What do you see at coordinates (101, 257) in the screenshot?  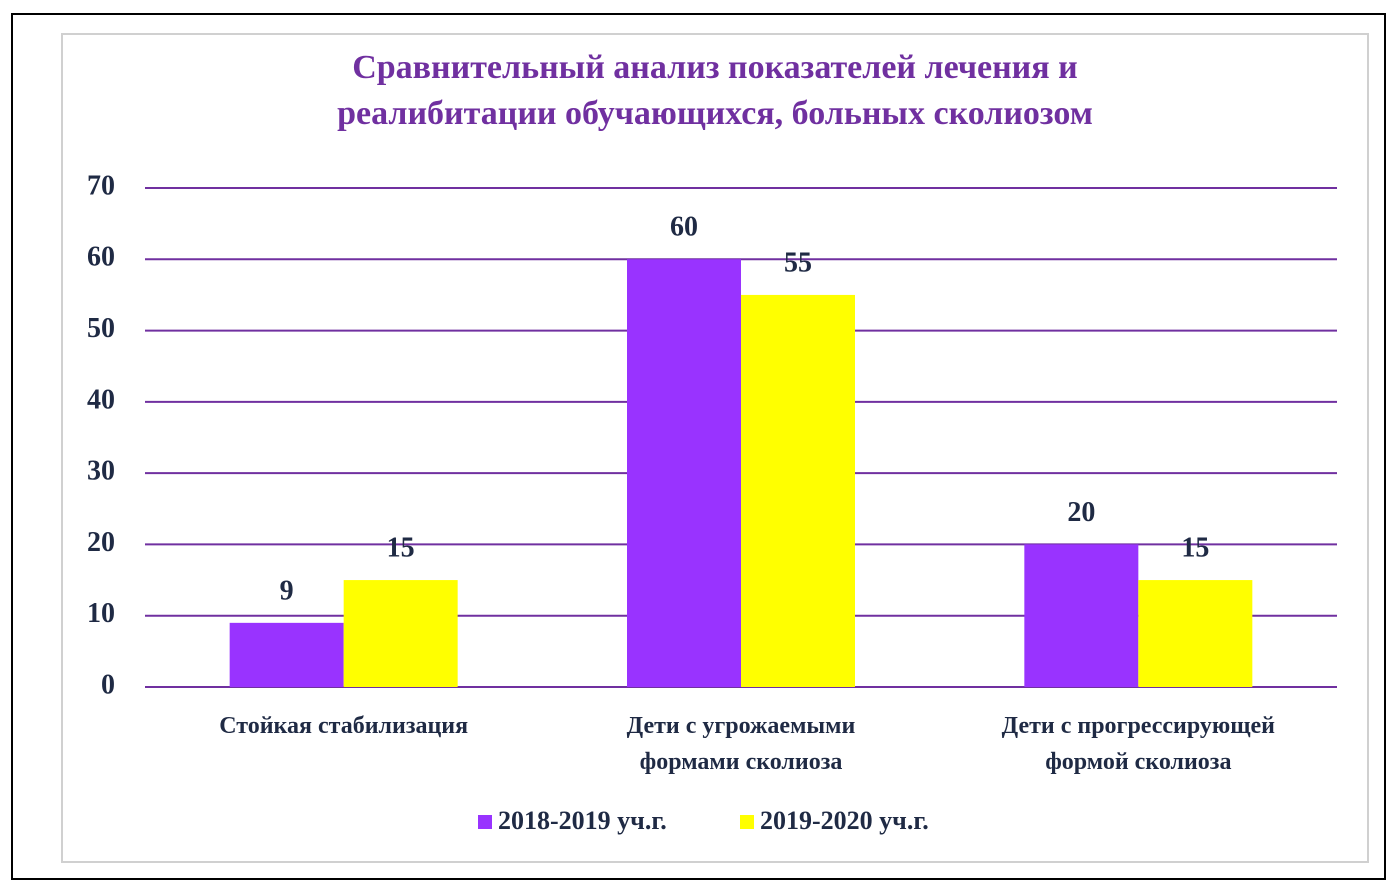 I see `y-tick-label: 60` at bounding box center [101, 257].